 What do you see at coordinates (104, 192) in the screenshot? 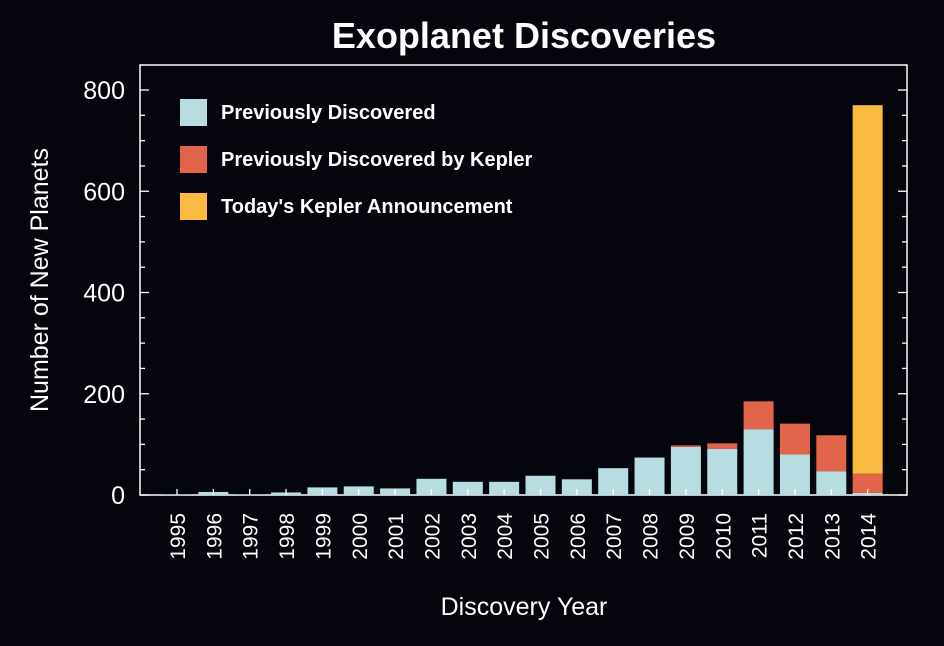
I see `y-tick-label: 600` at bounding box center [104, 192].